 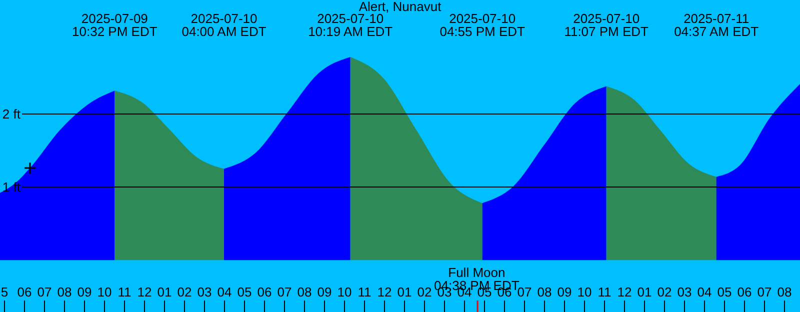 I want to click on annotation: 2025-07-10 04:00 AM EDT, so click(x=224, y=25).